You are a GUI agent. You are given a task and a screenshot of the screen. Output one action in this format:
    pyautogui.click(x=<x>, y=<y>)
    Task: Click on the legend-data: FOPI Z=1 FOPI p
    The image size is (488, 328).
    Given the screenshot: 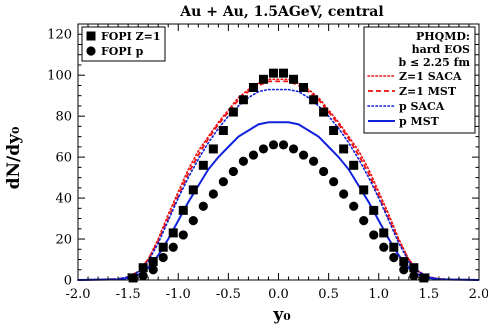 What is the action you would take?
    pyautogui.click(x=123, y=44)
    